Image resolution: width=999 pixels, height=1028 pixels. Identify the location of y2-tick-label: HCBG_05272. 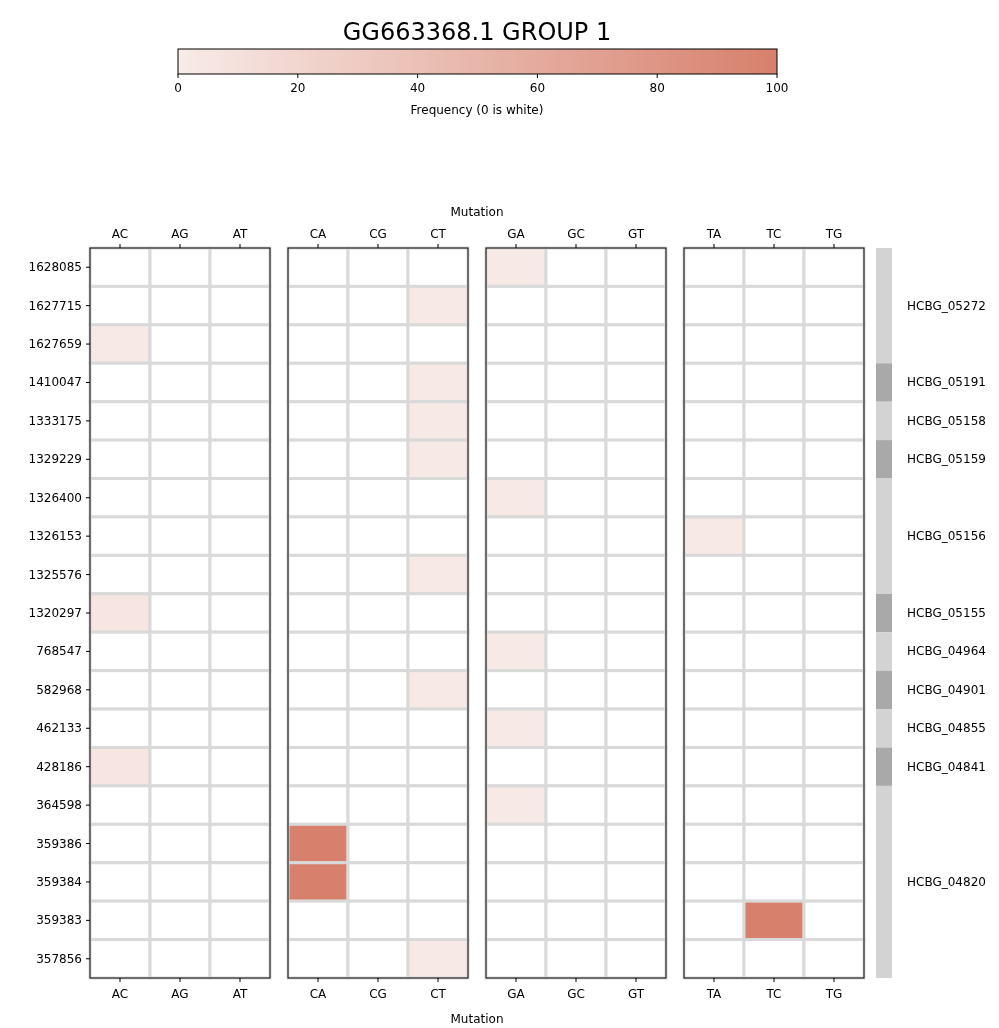
(946, 305).